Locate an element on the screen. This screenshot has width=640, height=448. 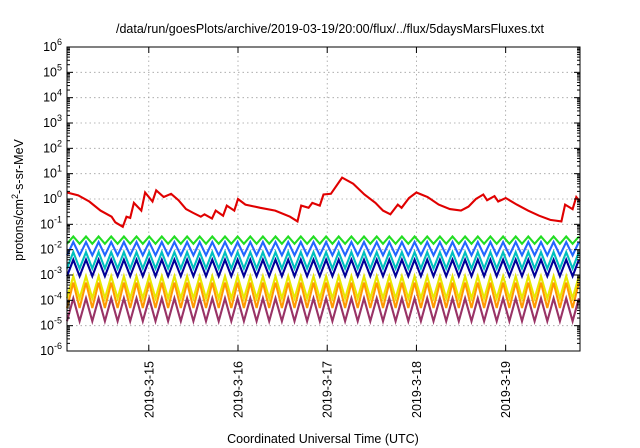
y-tick-label: 10¹ is located at coordinates (52, 172).